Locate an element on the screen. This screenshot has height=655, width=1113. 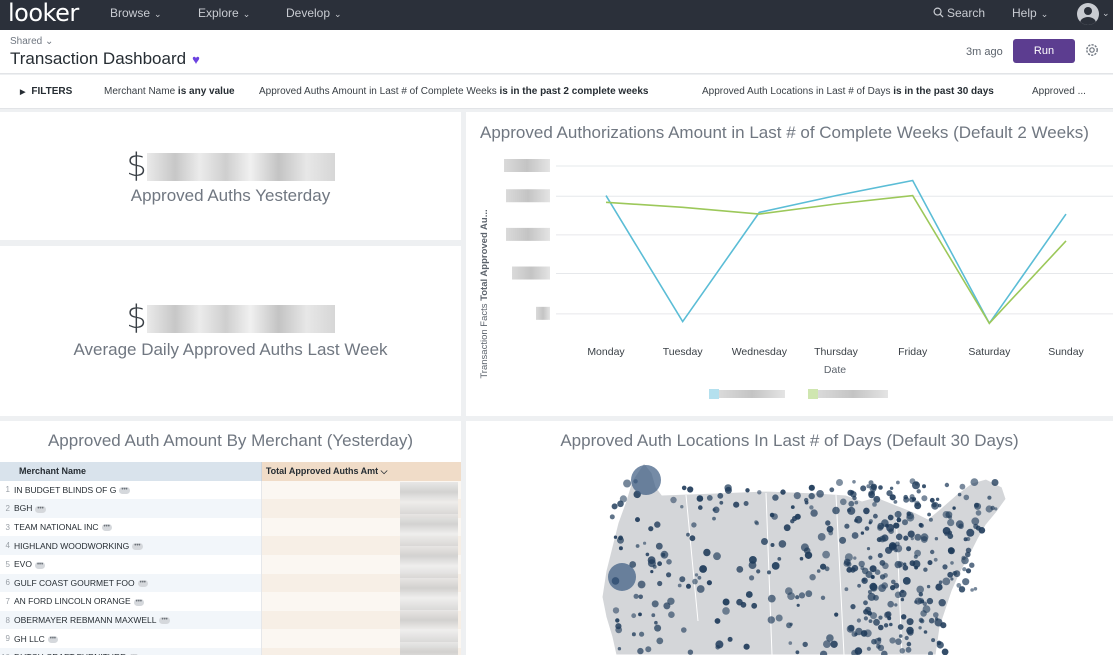
table-row: 2 BGH ••• is located at coordinates (230, 508).